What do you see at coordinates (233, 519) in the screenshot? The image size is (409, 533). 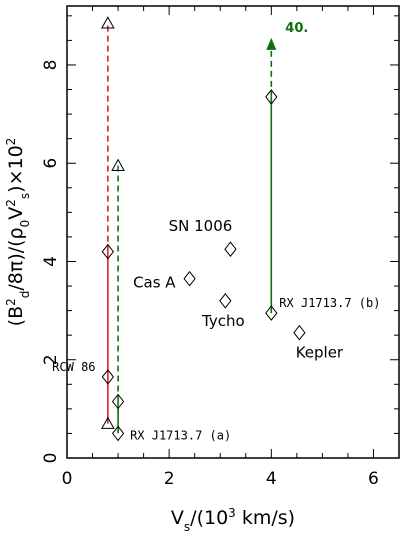 I see `x-axis-title: Vs/(103 km/s)` at bounding box center [233, 519].